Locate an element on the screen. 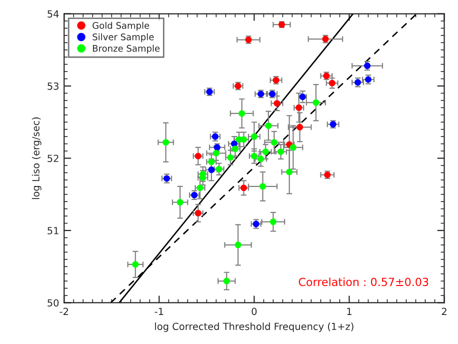 Image resolution: width=458 pixels, height=344 pixels. y-tick-label: 54 is located at coordinates (53, 14).